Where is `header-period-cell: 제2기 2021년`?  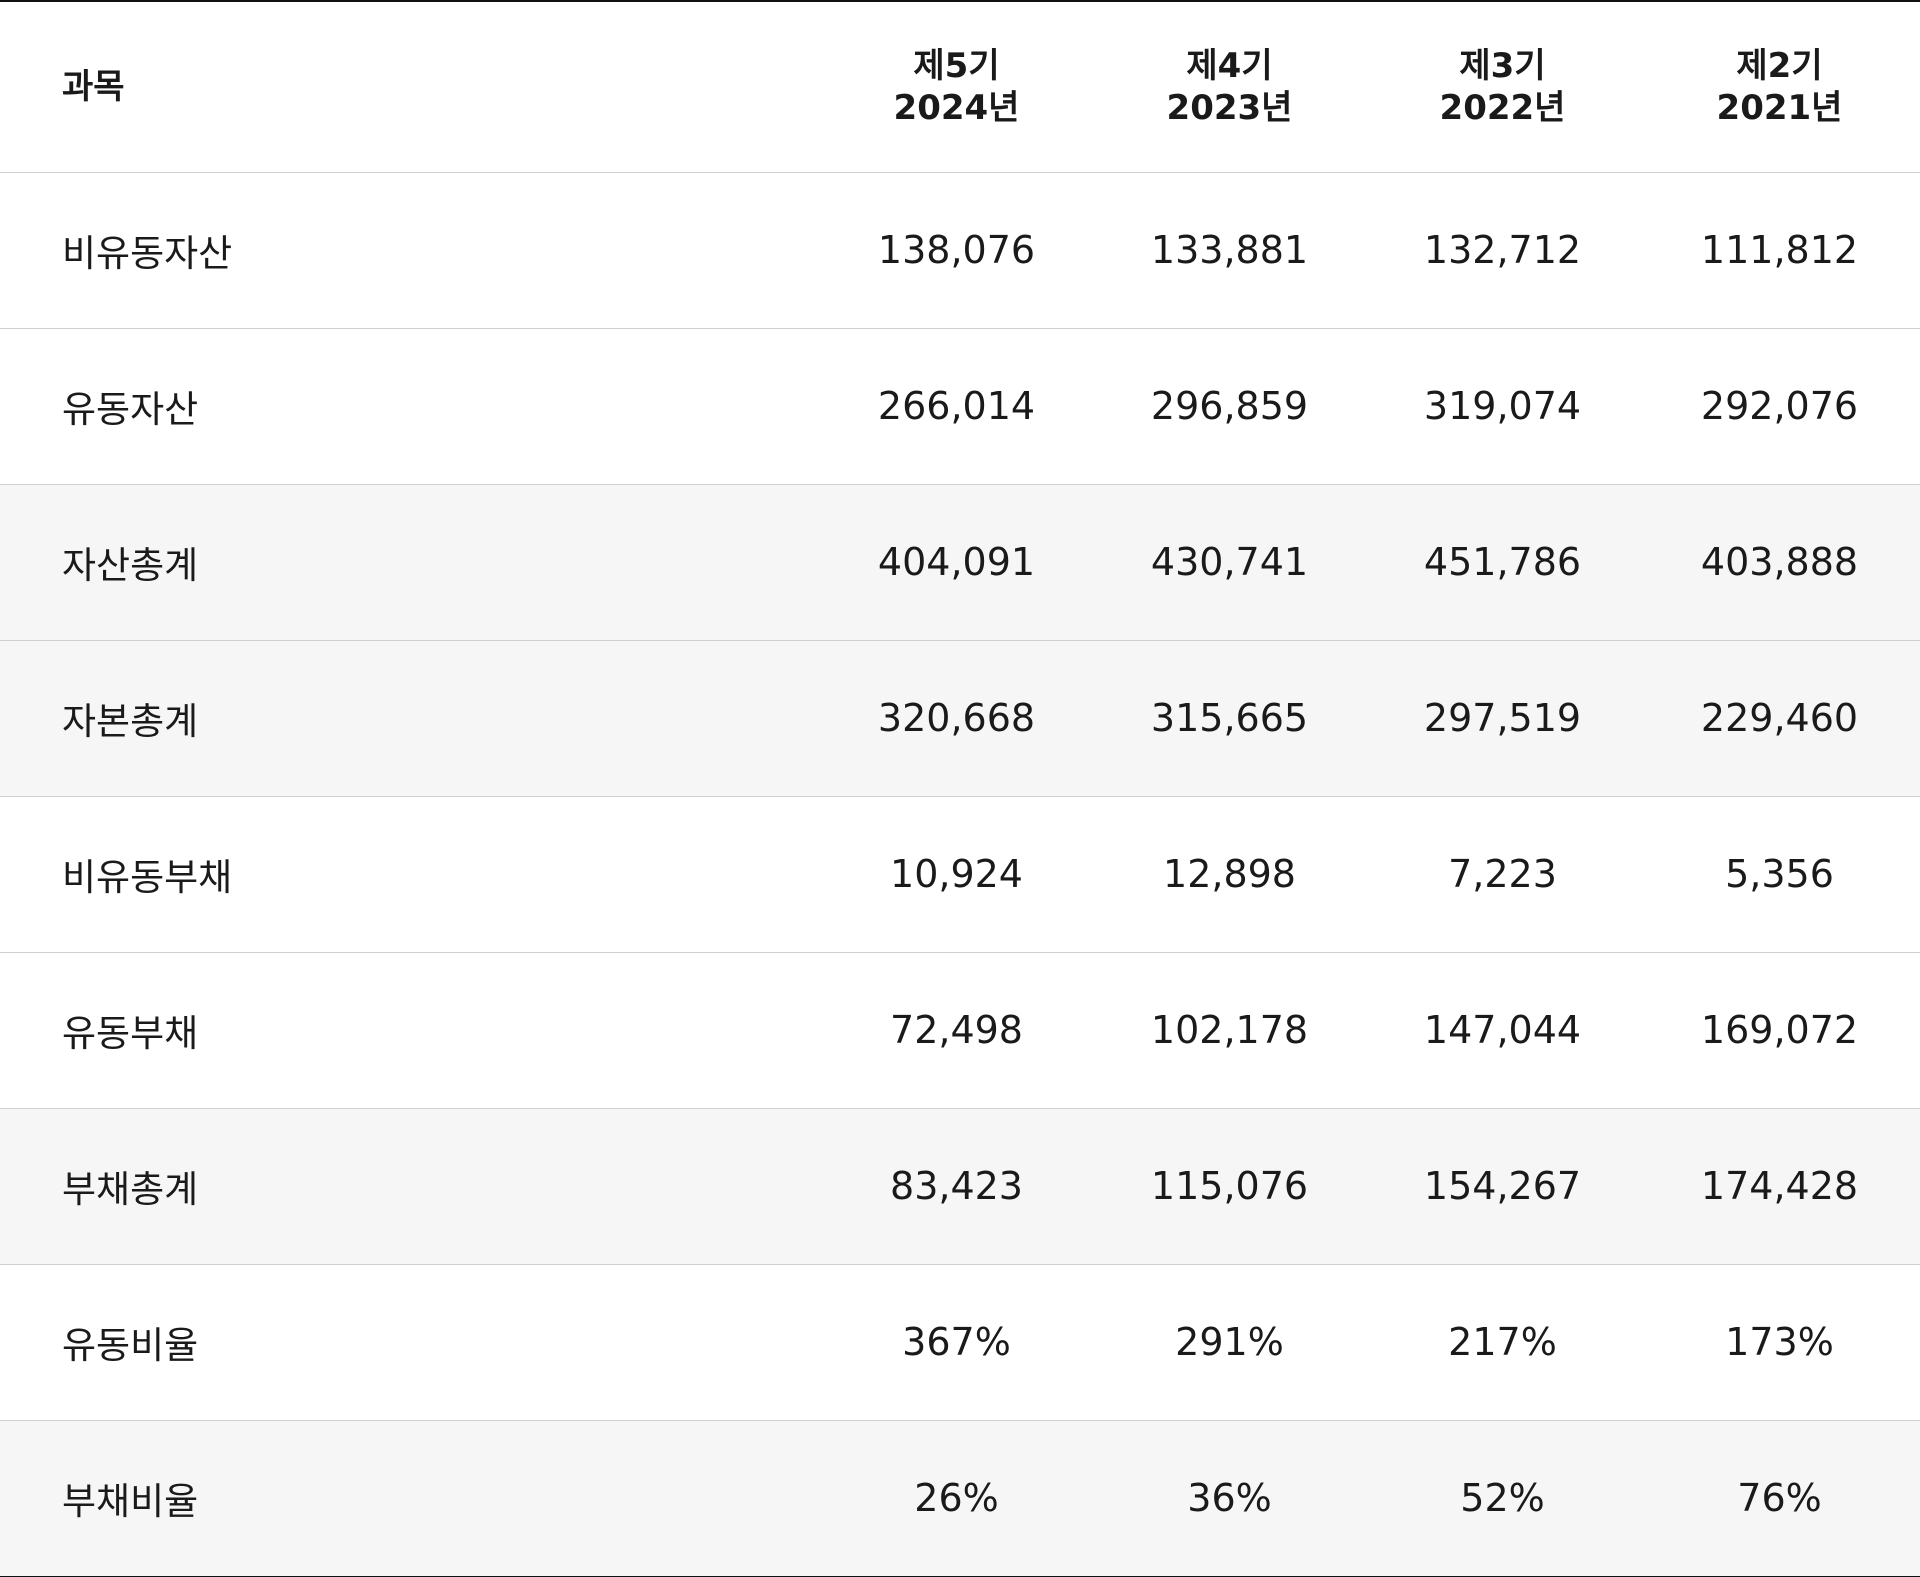 header-period-cell: 제2기 2021년 is located at coordinates (1779, 87).